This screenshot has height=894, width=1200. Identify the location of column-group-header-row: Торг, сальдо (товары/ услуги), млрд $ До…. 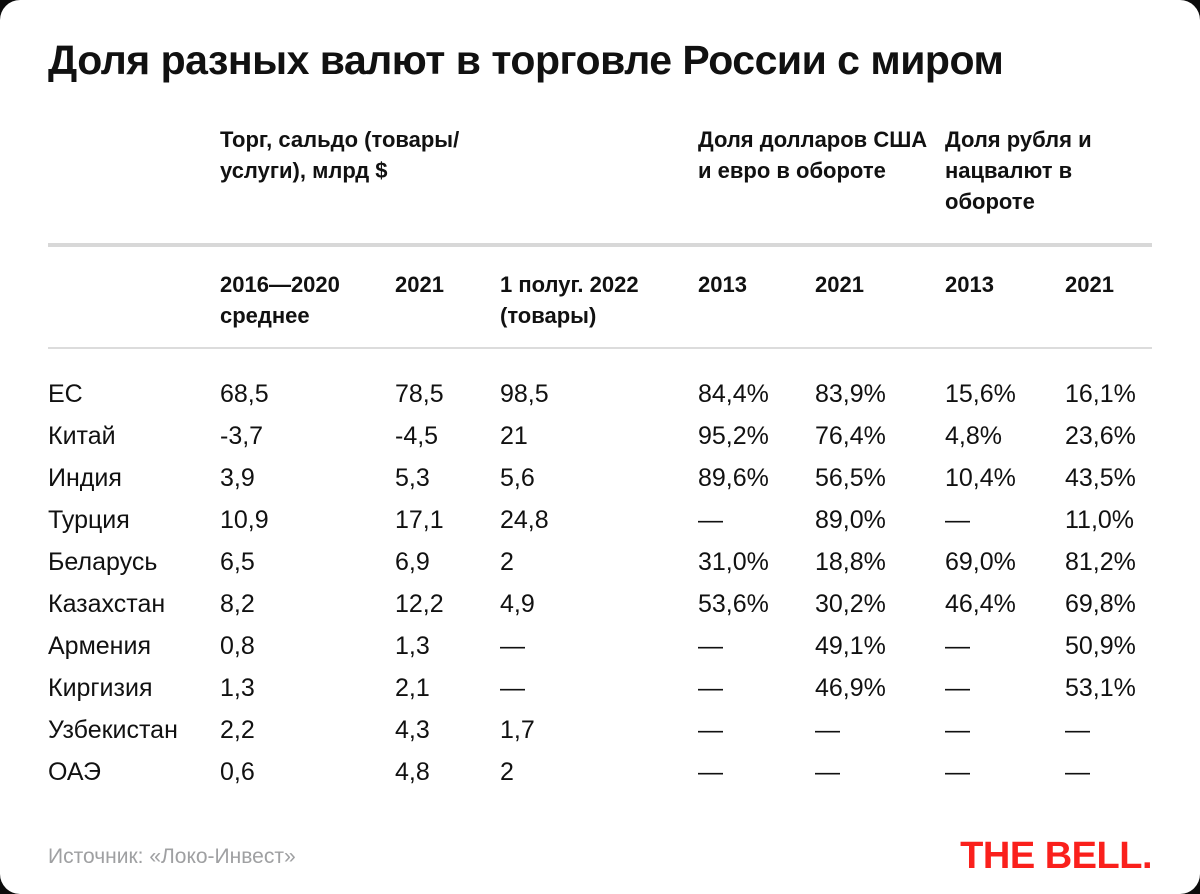
(600, 170).